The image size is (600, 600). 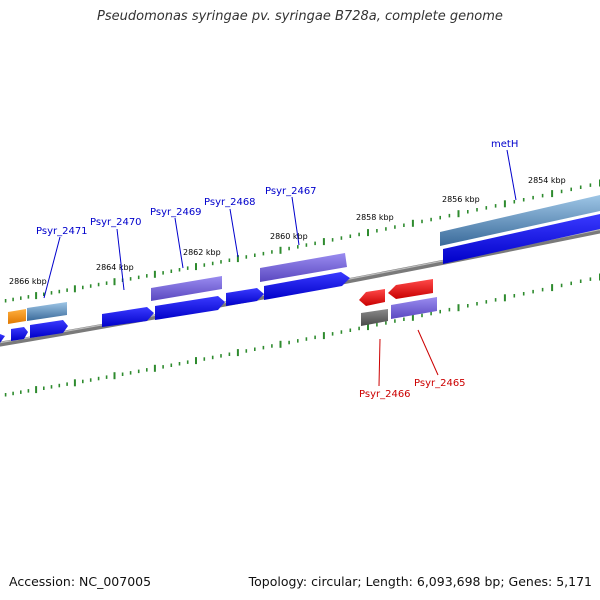 What do you see at coordinates (176, 212) in the screenshot?
I see `gene-label-psyr-2469: Psyr_2469` at bounding box center [176, 212].